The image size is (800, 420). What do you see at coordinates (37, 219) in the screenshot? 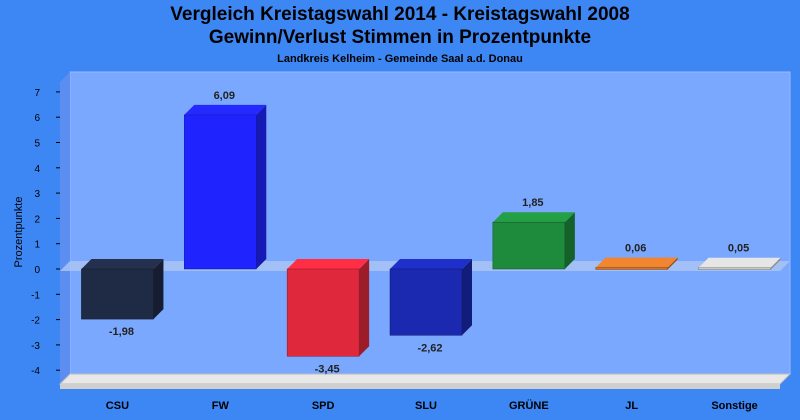
I see `y-tick-label: 2` at bounding box center [37, 219].